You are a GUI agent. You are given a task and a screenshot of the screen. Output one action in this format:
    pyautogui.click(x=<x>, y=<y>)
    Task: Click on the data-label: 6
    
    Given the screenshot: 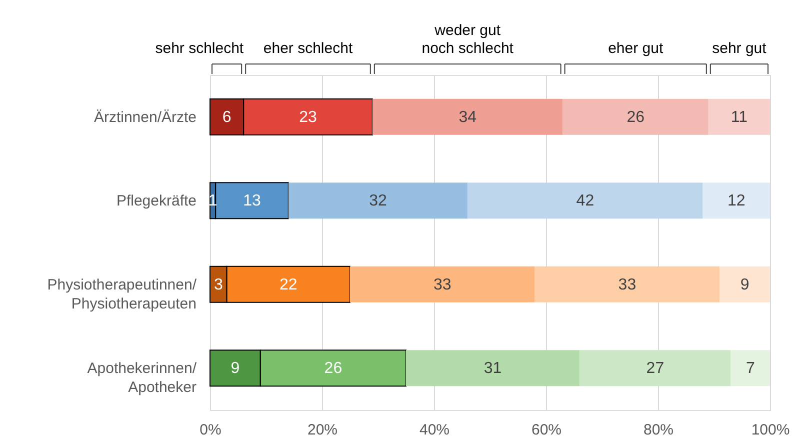 What is the action you would take?
    pyautogui.click(x=227, y=117)
    